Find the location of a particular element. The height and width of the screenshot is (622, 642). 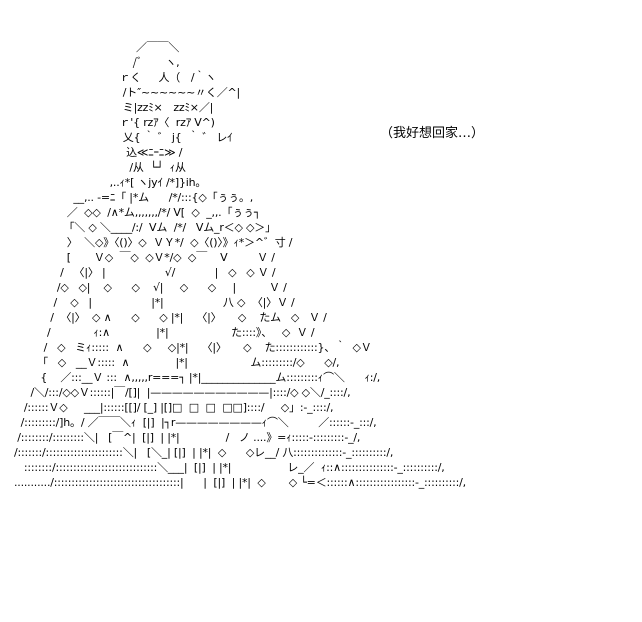

art-line: / ｨ:∧ |*| た::::》、 ◇ Ｖ / is located at coordinates (164, 332).